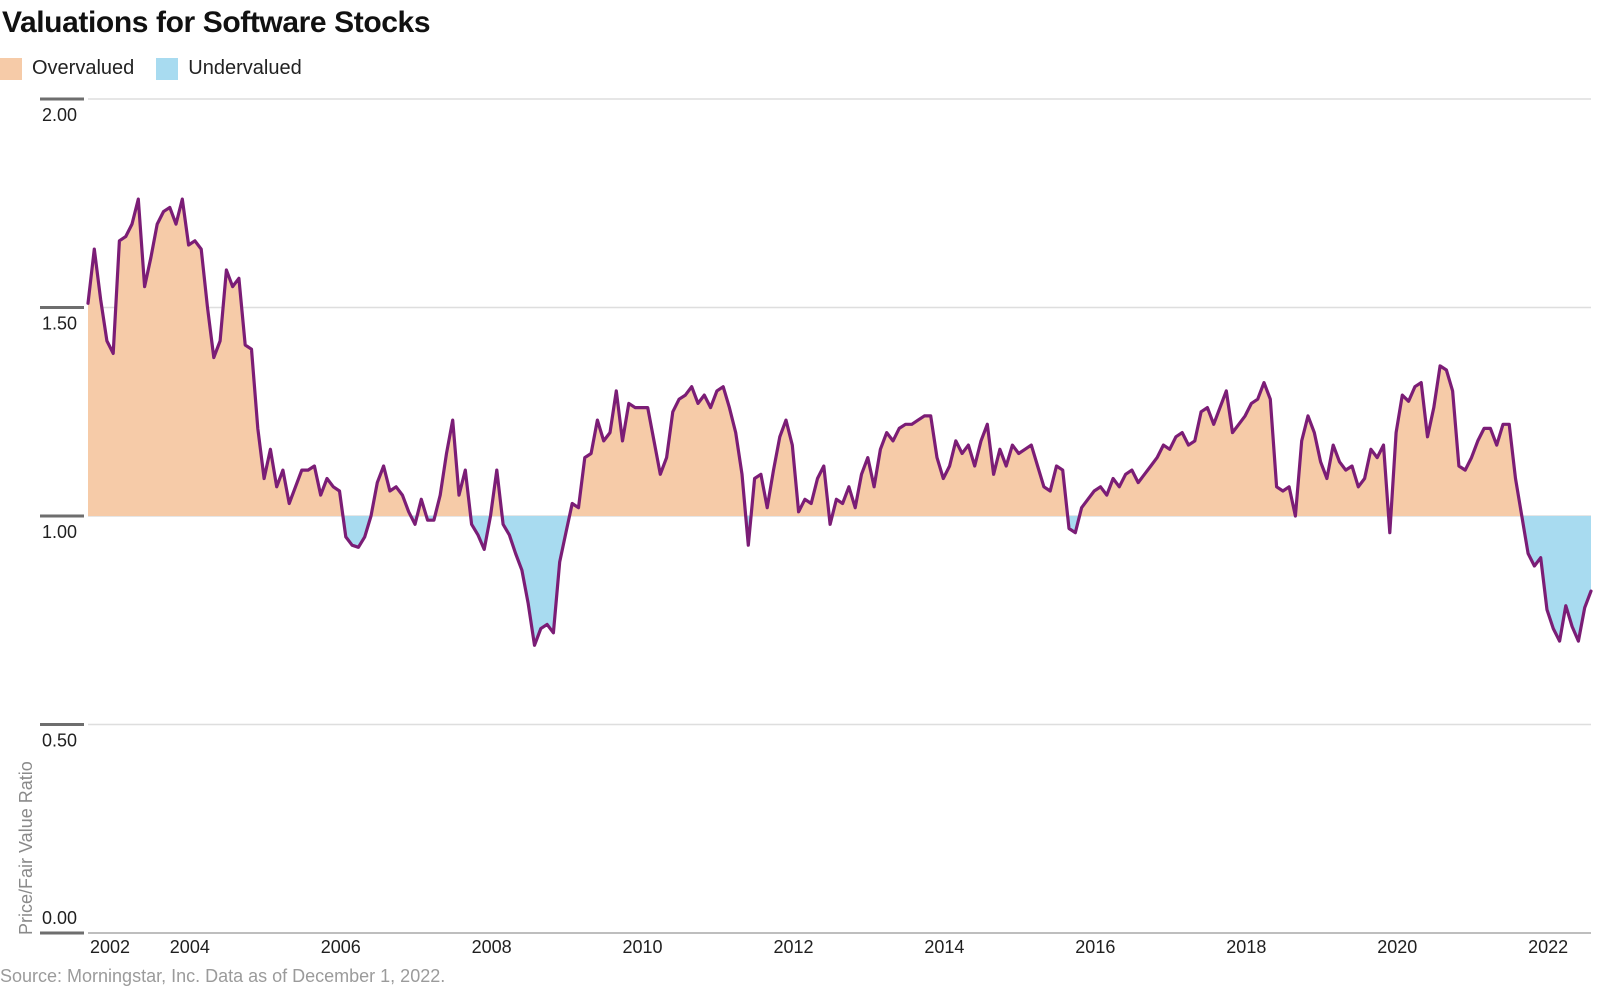  I want to click on x-axis-label: 2010, so click(643, 947).